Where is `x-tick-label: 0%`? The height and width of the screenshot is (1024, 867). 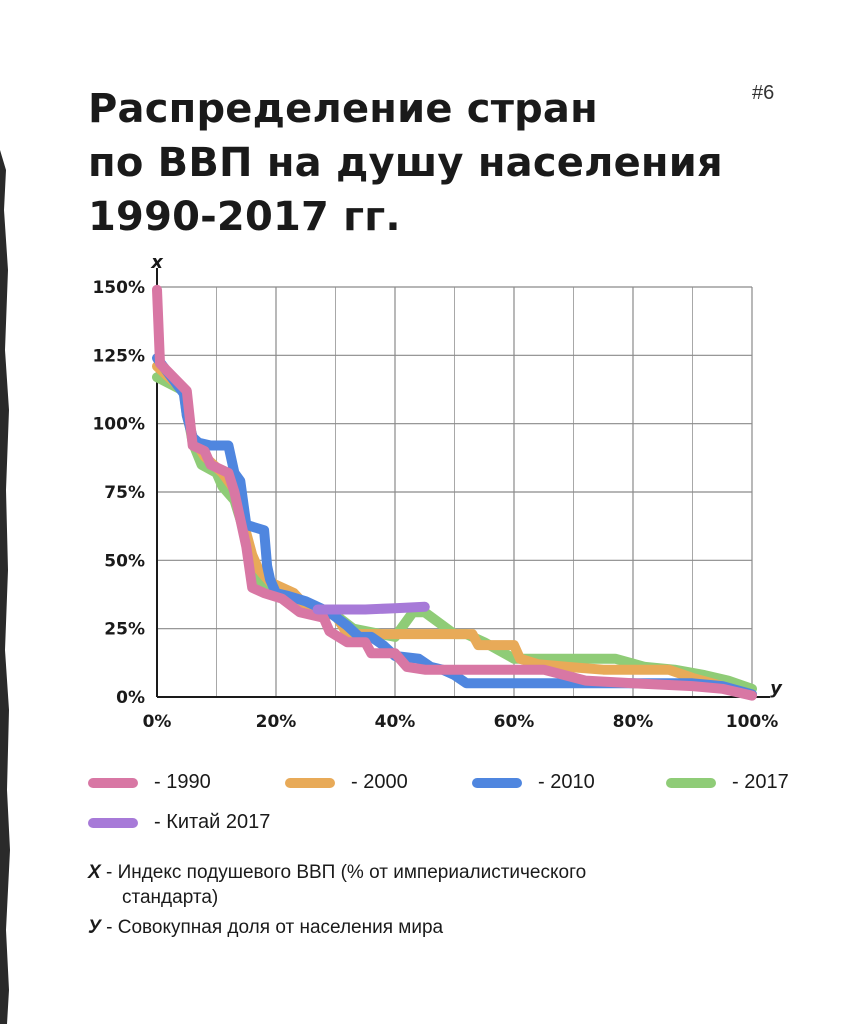
x-tick-label: 0% is located at coordinates (157, 722).